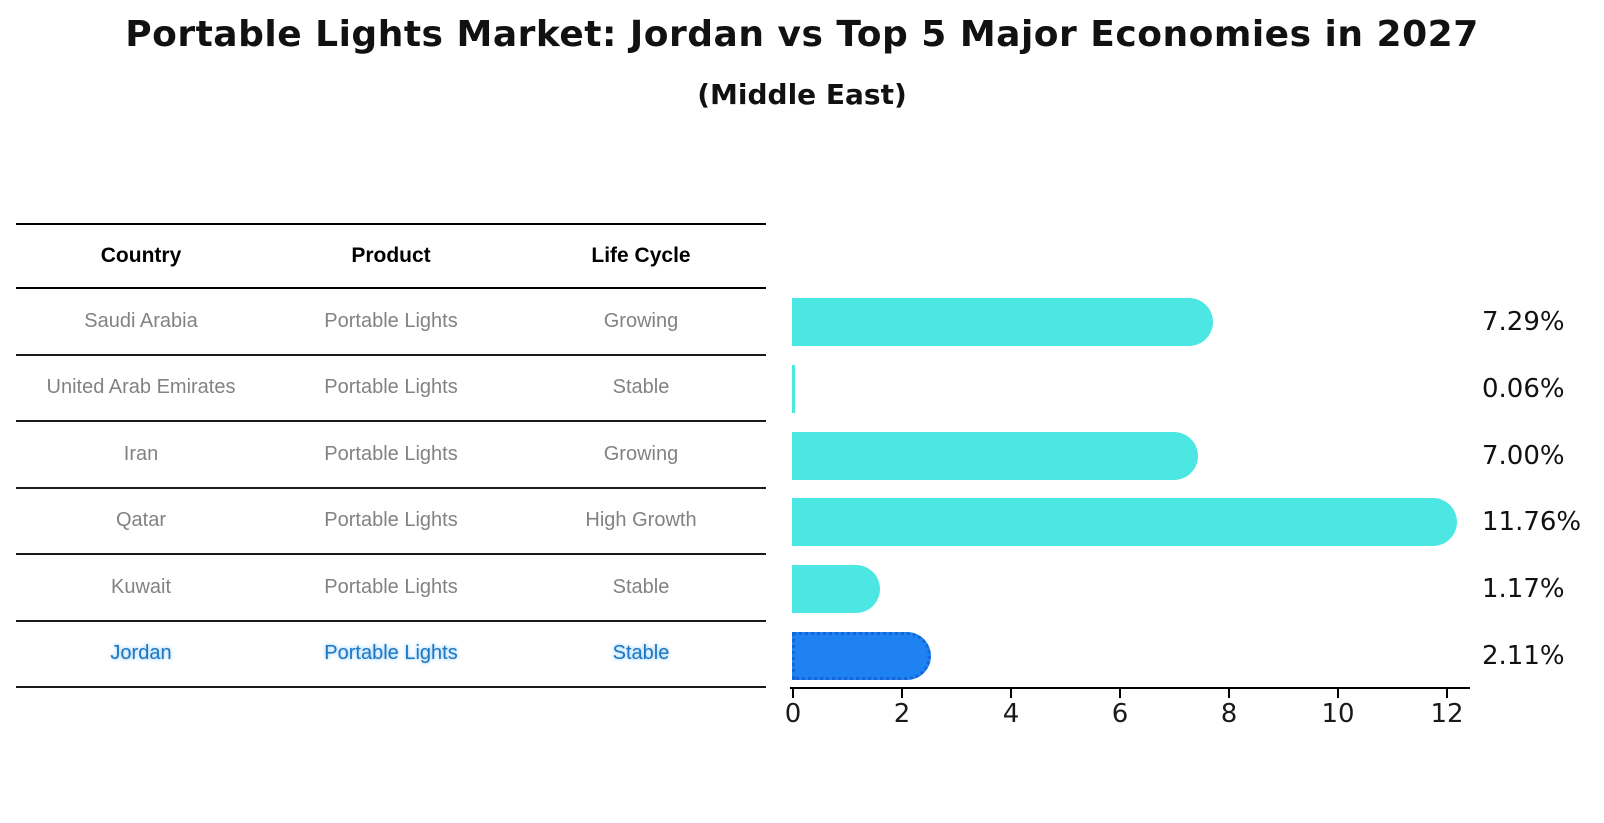  I want to click on table-cell-country: Jordan, so click(141, 653).